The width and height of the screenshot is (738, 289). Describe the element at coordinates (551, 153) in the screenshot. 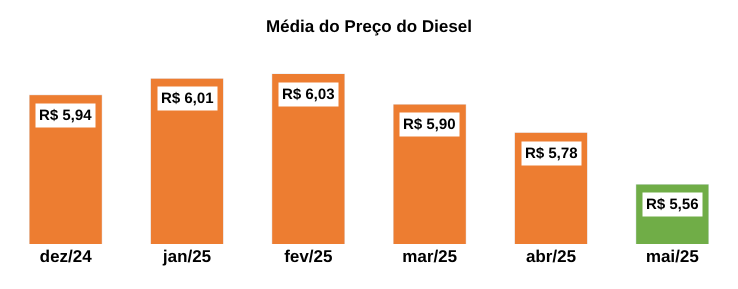

I see `data-label: R$ 5,78` at that location.